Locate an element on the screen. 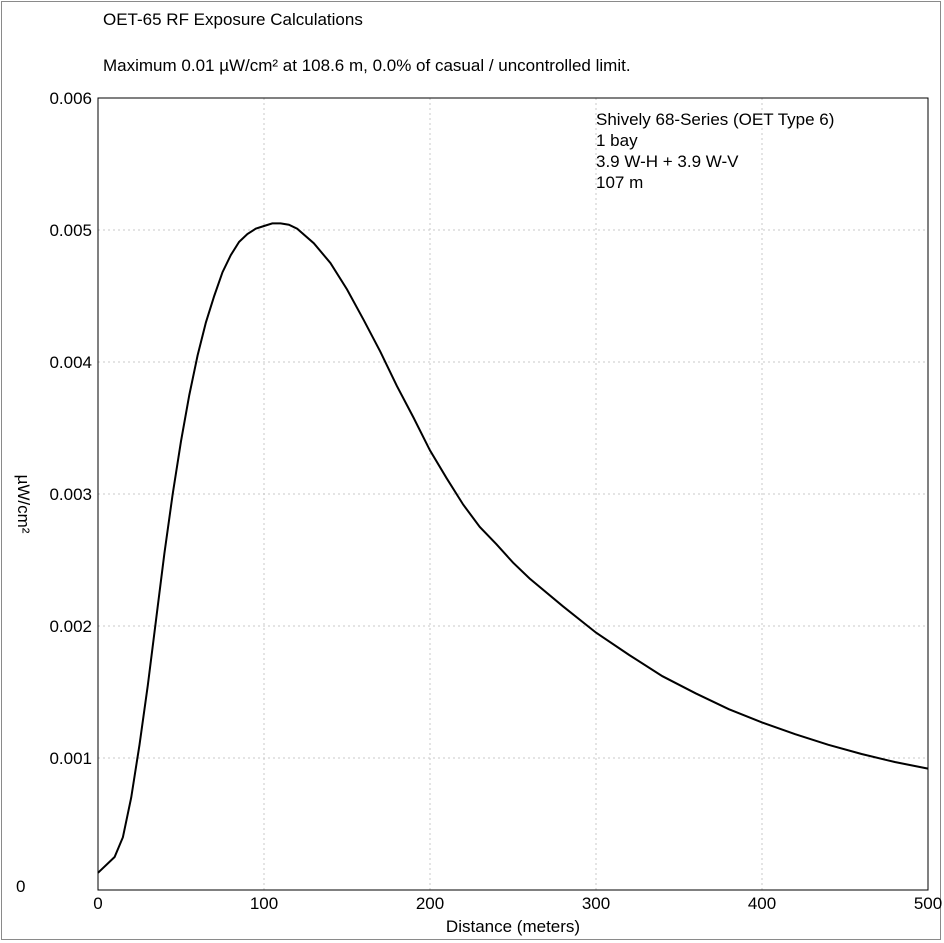  y-tick-label: 0.005 is located at coordinates (70, 230).